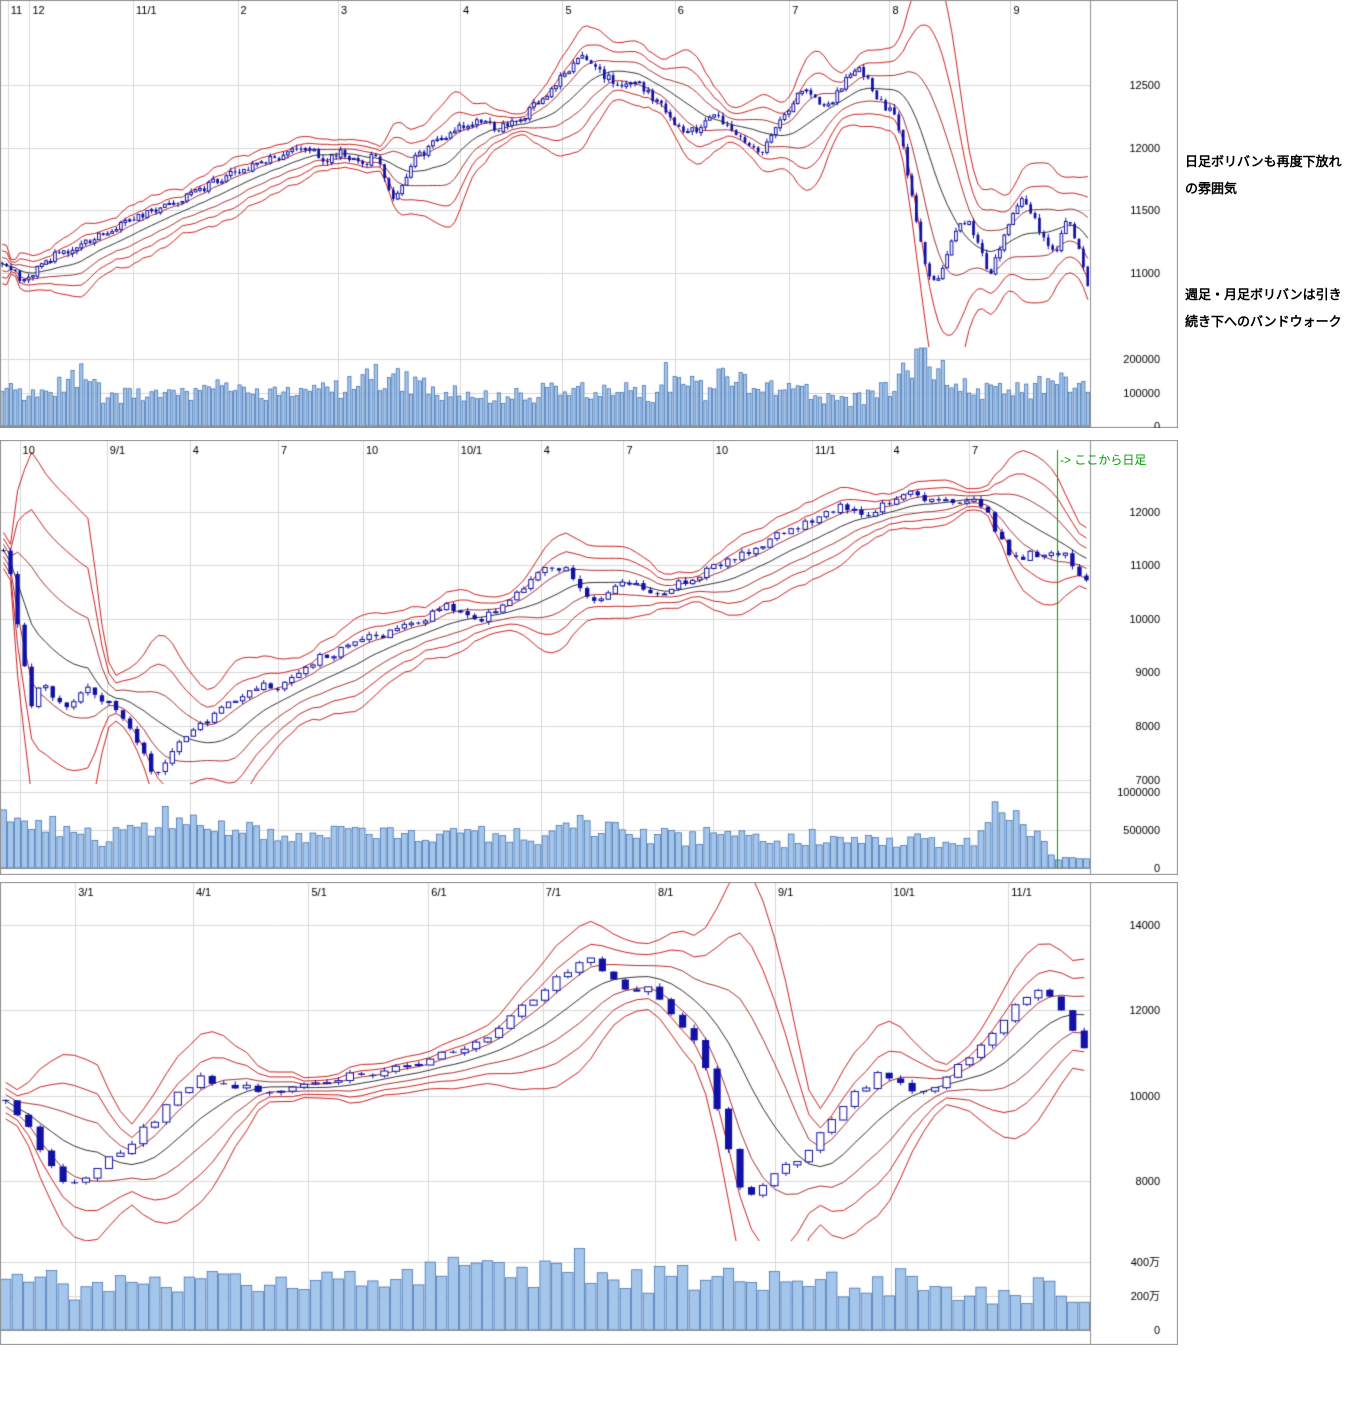  What do you see at coordinates (1211, 188) in the screenshot?
I see `side-annotation-daily-line2: の雰囲気` at bounding box center [1211, 188].